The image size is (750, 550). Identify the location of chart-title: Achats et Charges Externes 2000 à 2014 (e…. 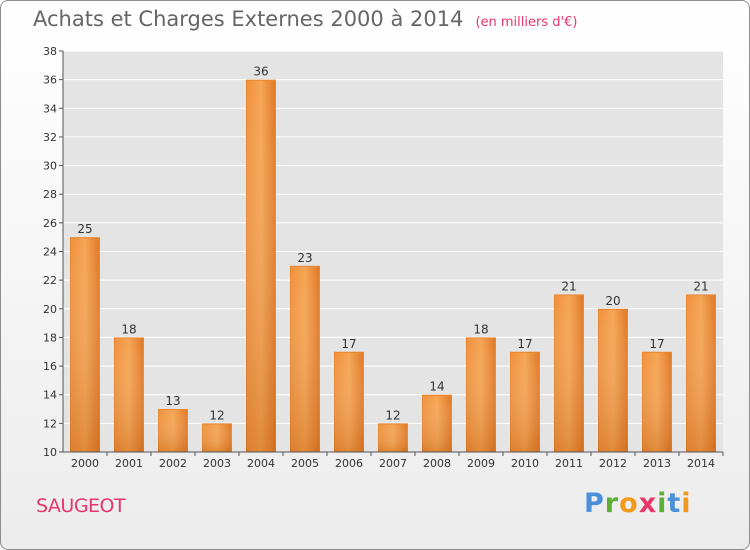
(305, 19).